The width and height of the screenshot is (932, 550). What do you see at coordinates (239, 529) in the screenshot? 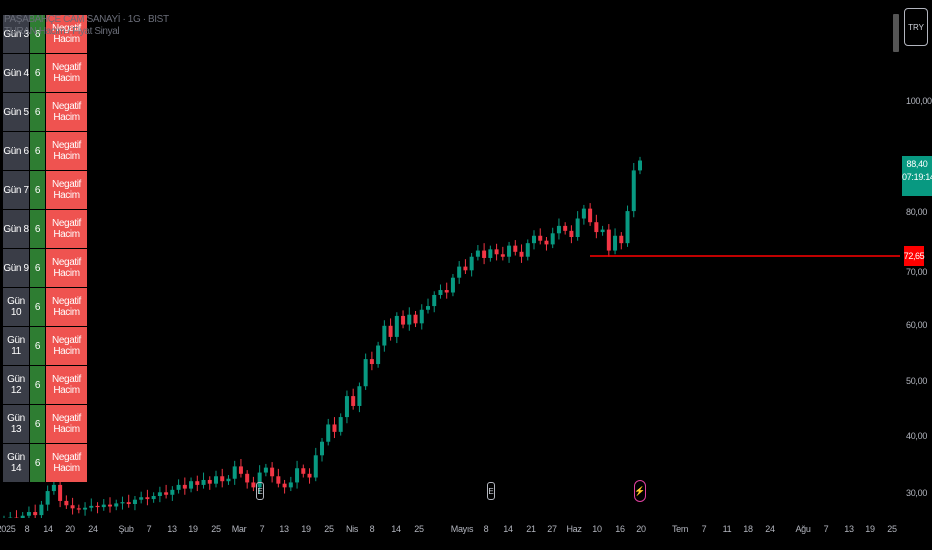
I see `time-tick-label: Mar` at bounding box center [239, 529].